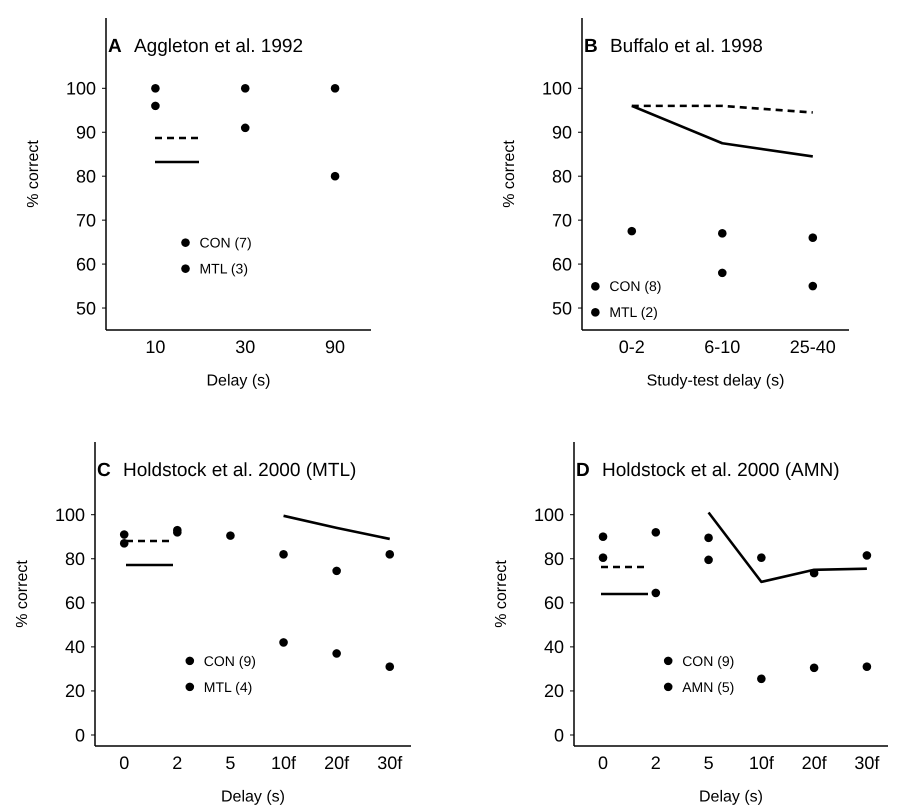 The image size is (902, 807). I want to click on text: Buffalo et al. 1998, so click(686, 46).